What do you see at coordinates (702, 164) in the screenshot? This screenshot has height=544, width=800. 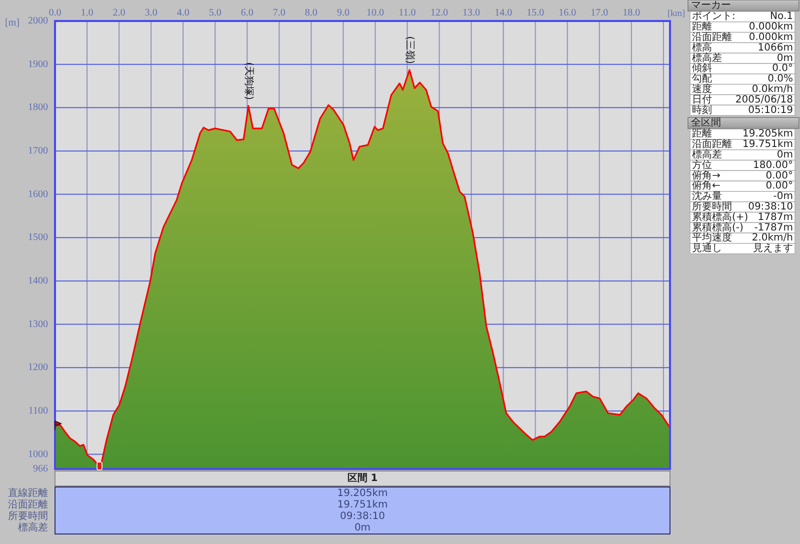 I see `text: 方位` at bounding box center [702, 164].